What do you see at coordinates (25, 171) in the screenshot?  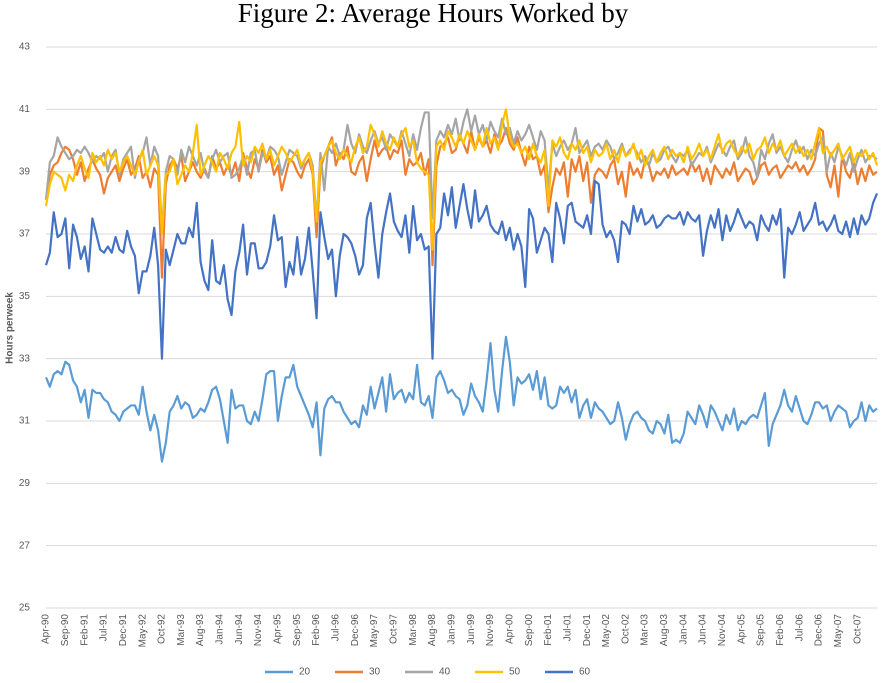 I see `y-tick-label: 39` at bounding box center [25, 171].